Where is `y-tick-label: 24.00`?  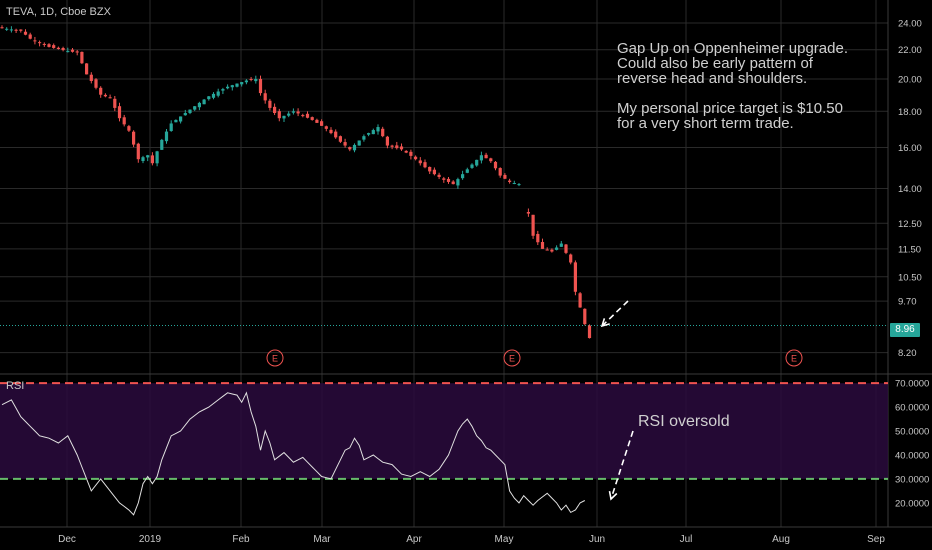 y-tick-label: 24.00 is located at coordinates (910, 23).